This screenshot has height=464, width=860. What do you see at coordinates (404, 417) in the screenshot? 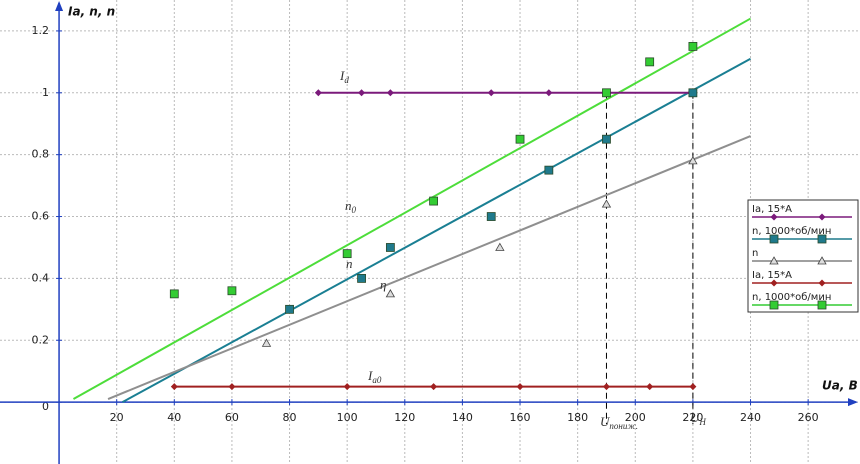
I see `x-tick-label: 120` at bounding box center [404, 417].